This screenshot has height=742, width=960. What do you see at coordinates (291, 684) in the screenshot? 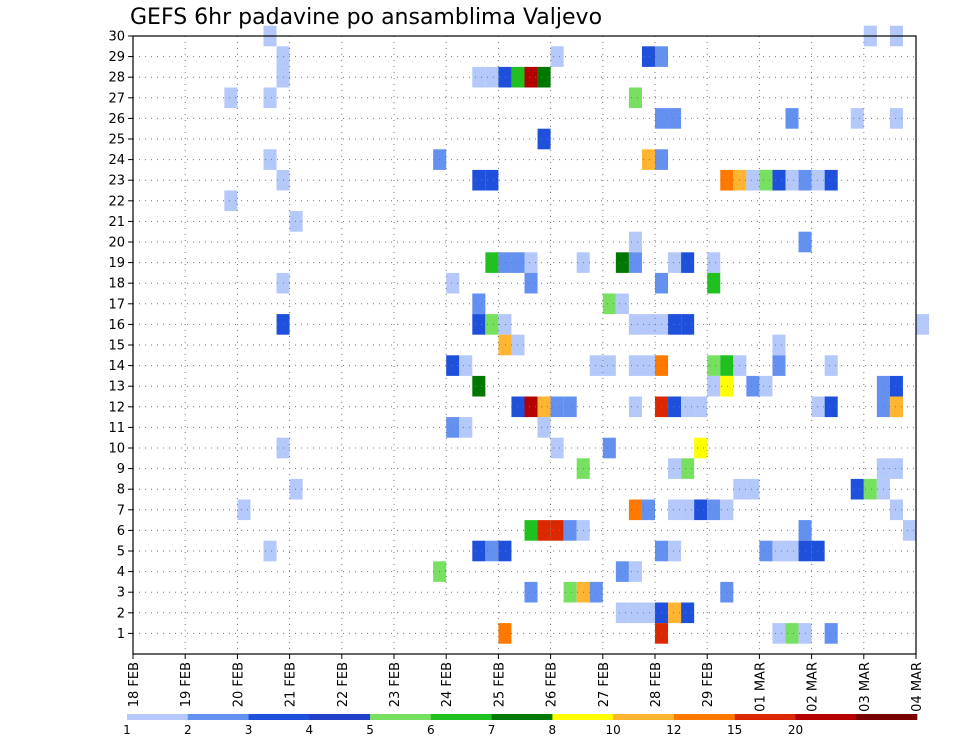
I see `x-tick-label: 21 FEB` at bounding box center [291, 684].